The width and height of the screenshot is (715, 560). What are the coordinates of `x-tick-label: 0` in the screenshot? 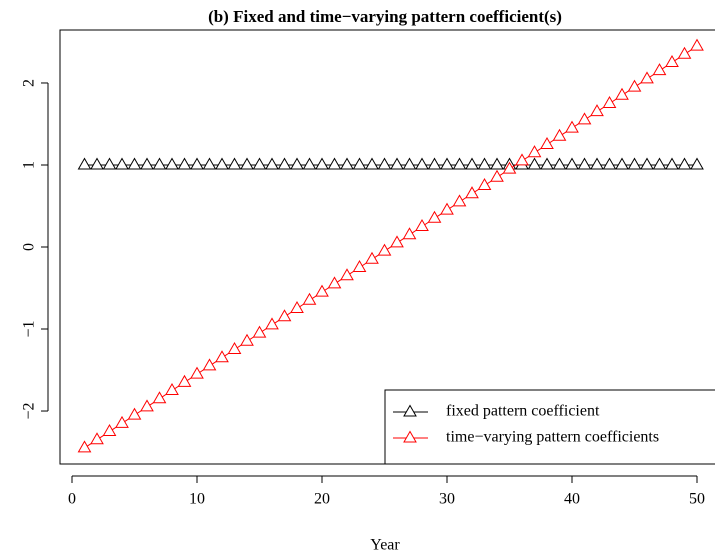 It's located at (72, 499).